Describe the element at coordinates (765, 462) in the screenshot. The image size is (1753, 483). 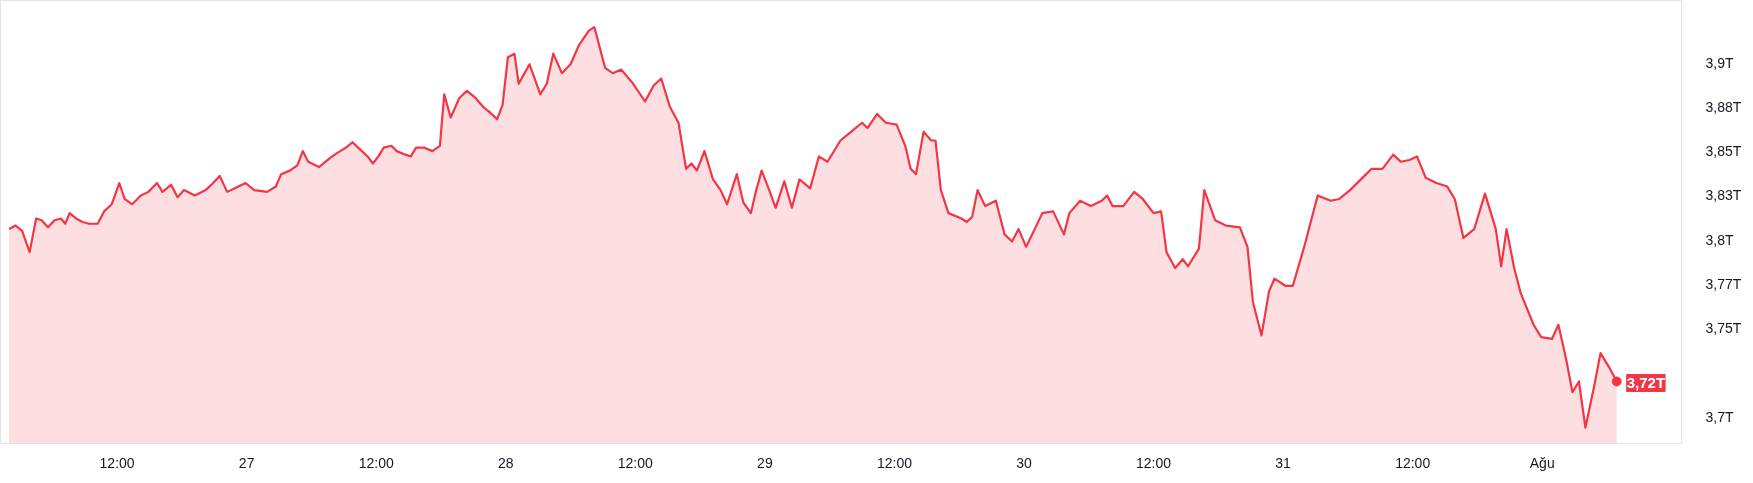
I see `x-tick-label: 29` at that location.